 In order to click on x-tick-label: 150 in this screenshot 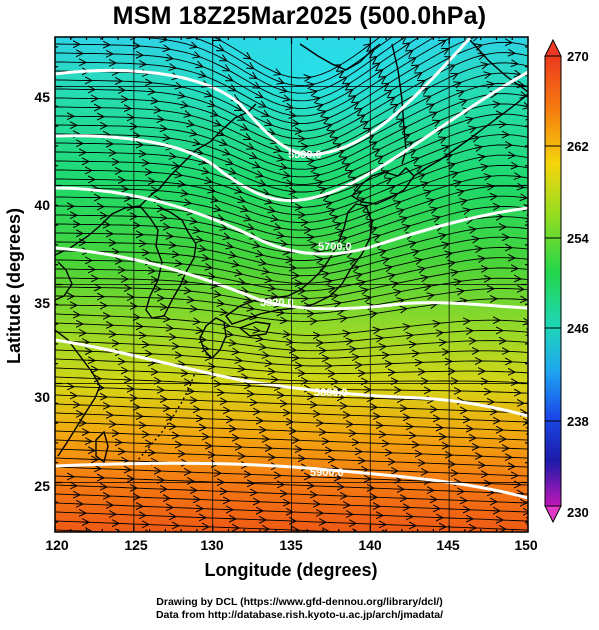, I will do `click(526, 545)`.